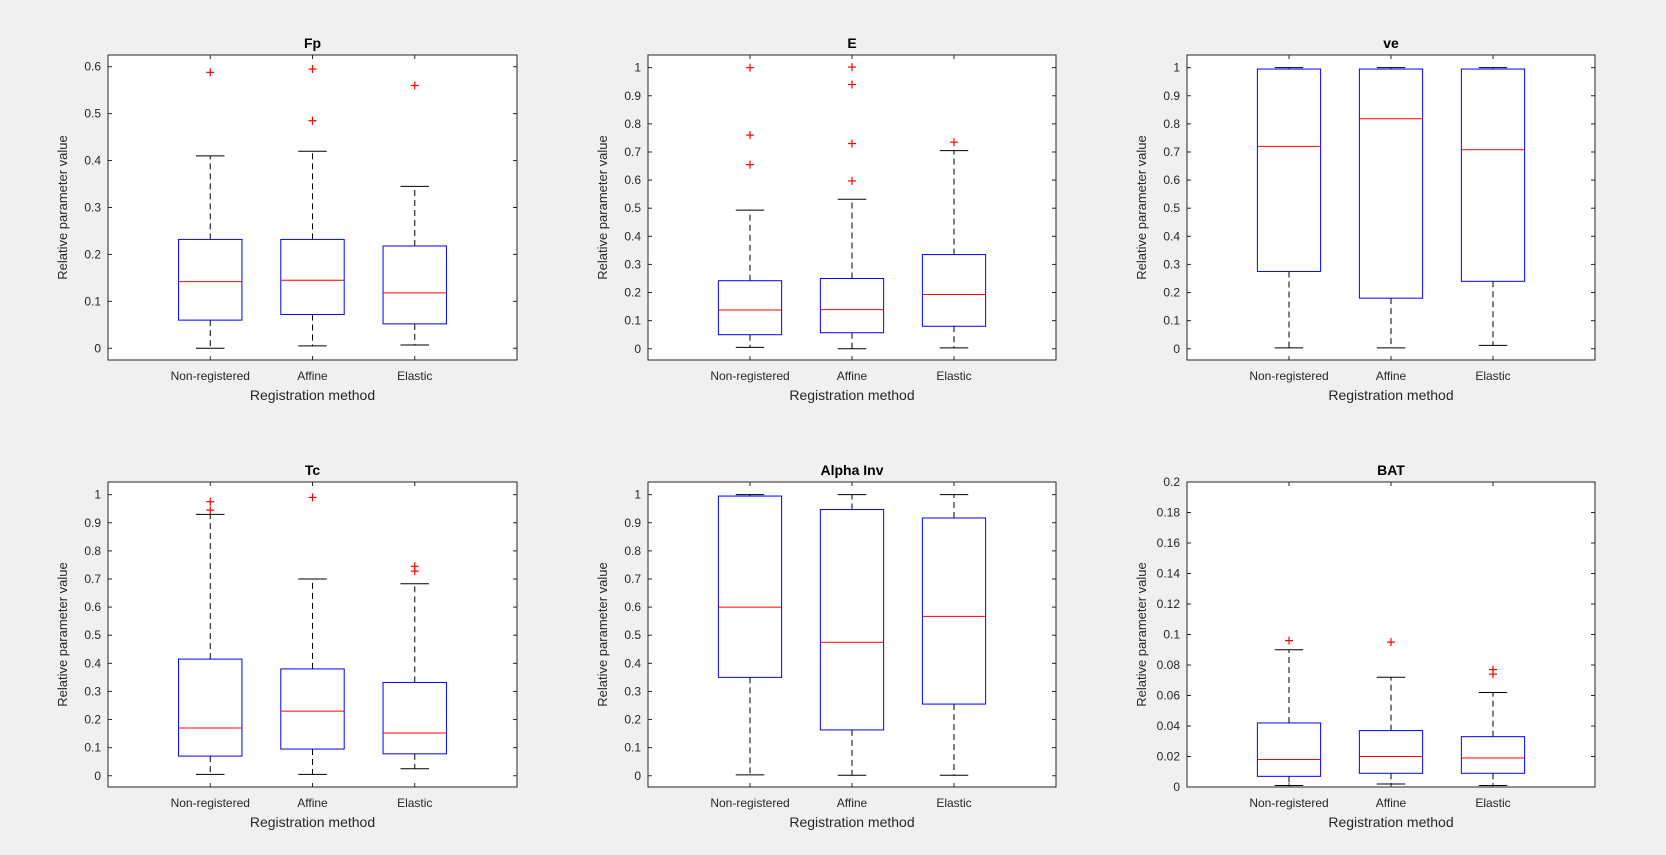 The image size is (1666, 855). I want to click on chart-title: Tc, so click(313, 470).